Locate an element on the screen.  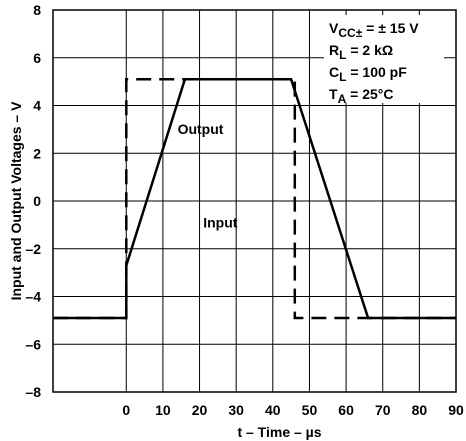
annotation-output: Output is located at coordinates (201, 129).